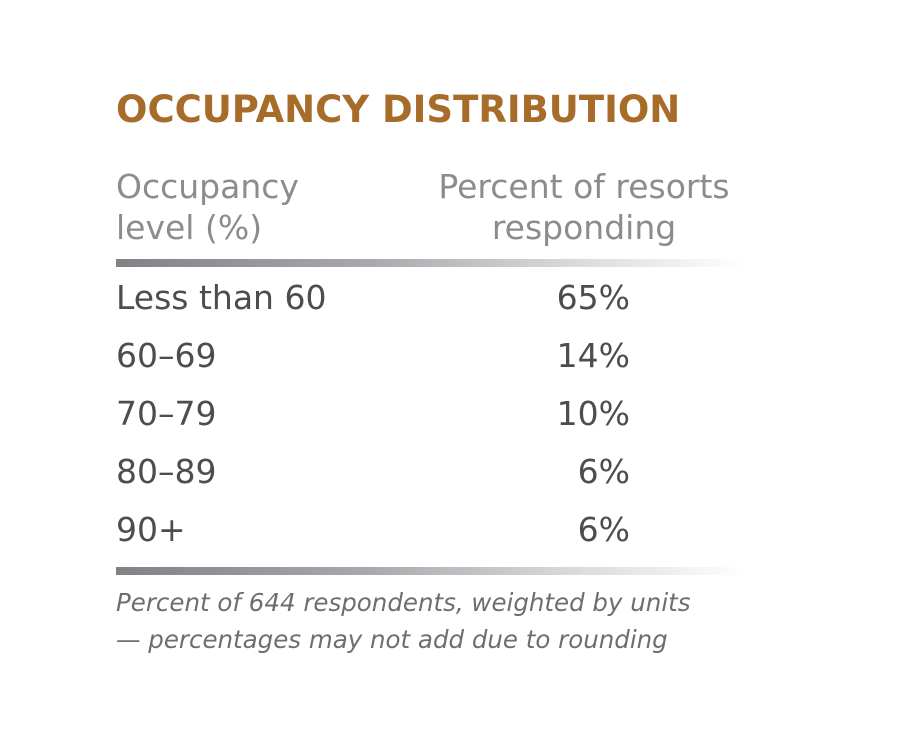  I want to click on header-line: Occupancy, so click(207, 186).